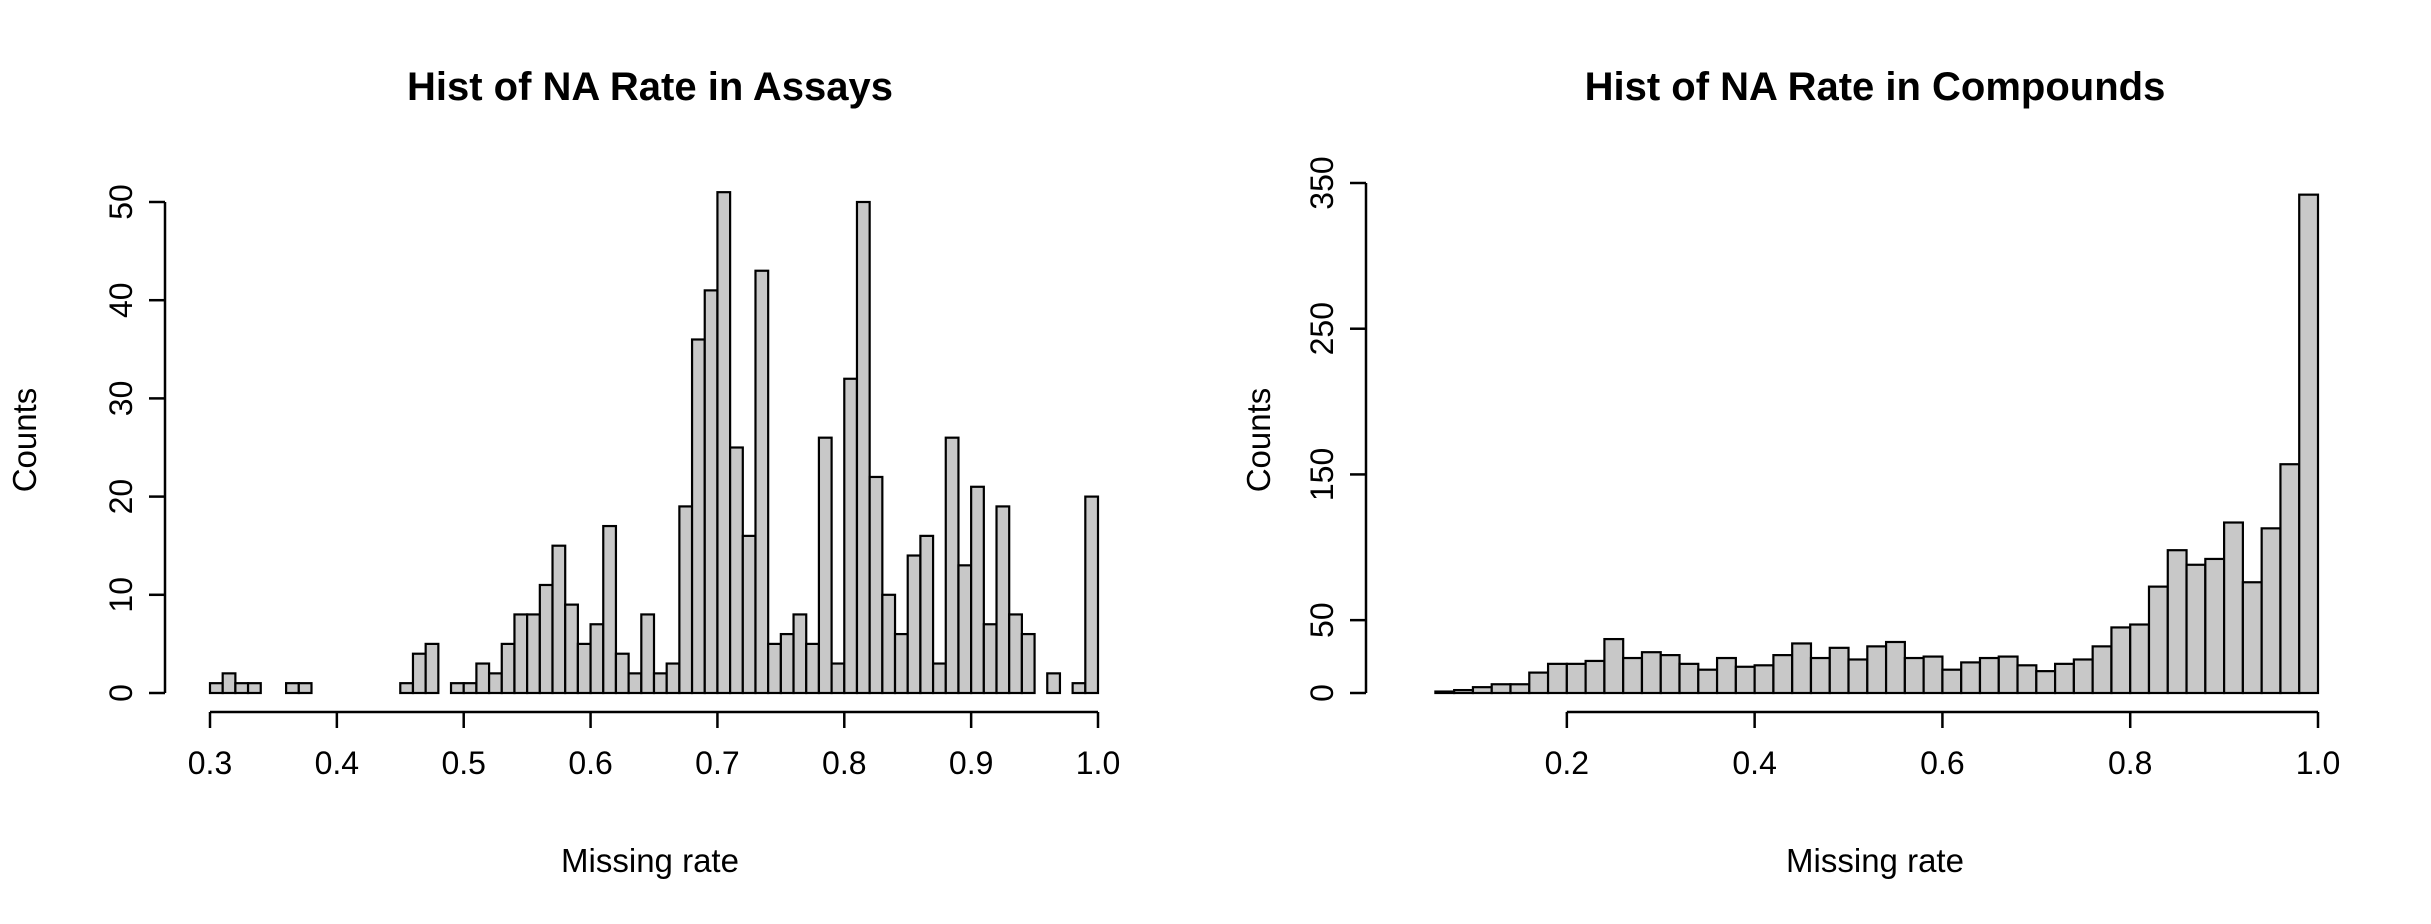  I want to click on y-tick-label: 250, so click(1322, 328).